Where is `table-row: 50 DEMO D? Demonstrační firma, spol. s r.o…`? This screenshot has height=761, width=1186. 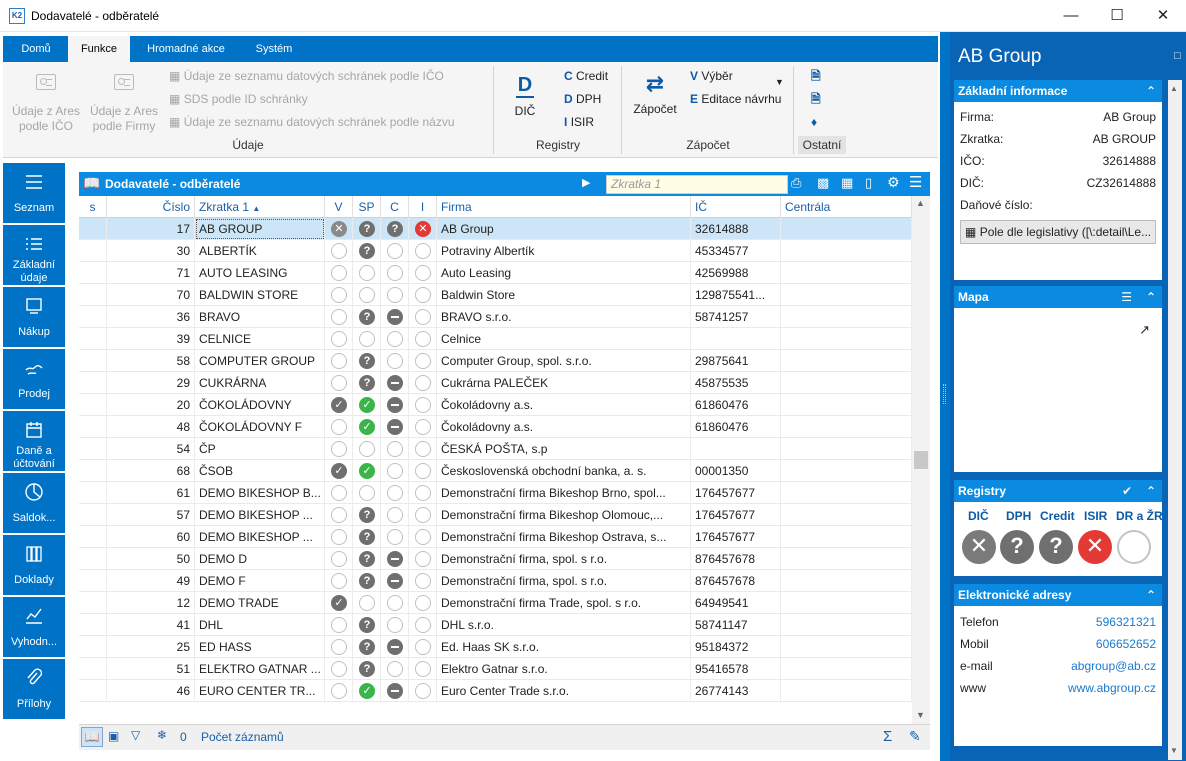 table-row: 50 DEMO D? Demonstrační firma, spol. s r.o… is located at coordinates (495, 559).